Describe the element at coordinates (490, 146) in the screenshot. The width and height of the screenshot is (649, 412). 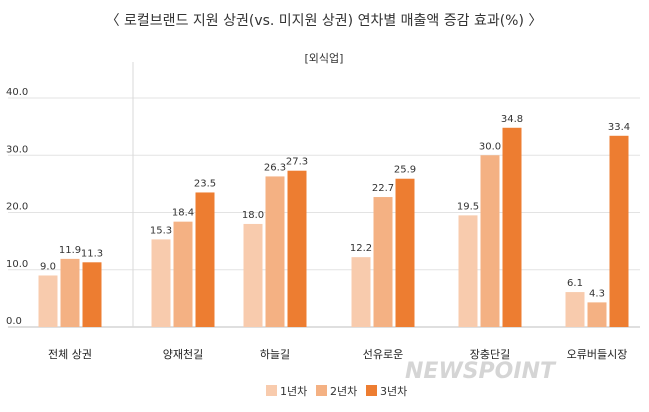
I see `data-label: 30.0` at that location.